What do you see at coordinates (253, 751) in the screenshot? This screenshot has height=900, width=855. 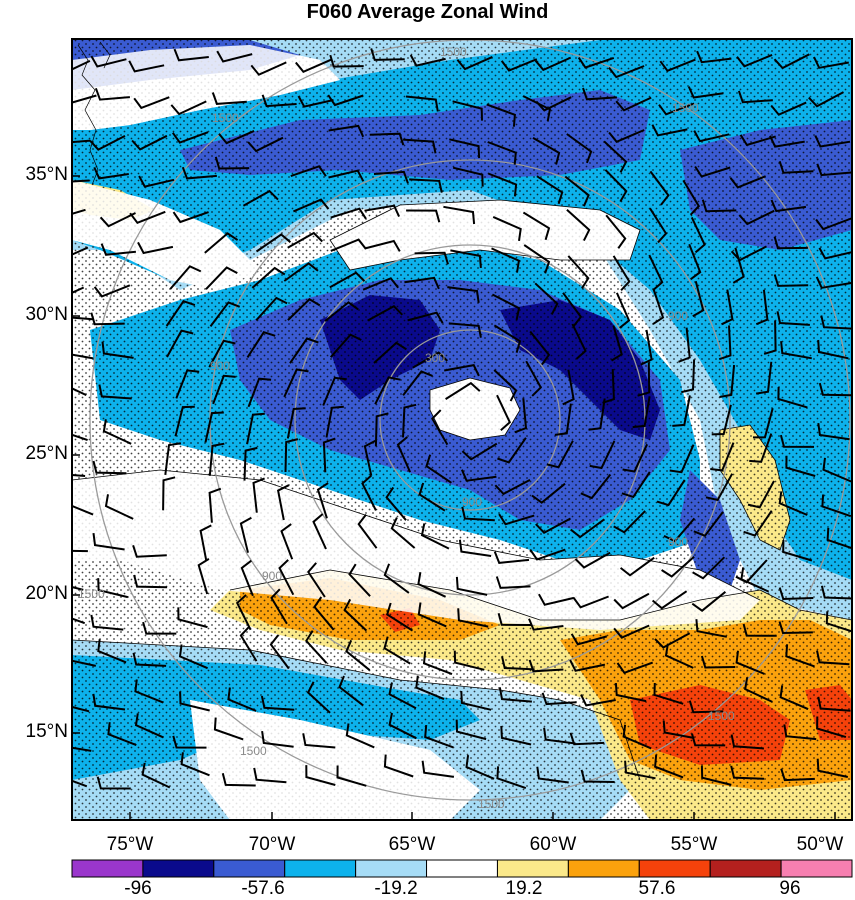 I see `contour-label: 1500` at bounding box center [253, 751].